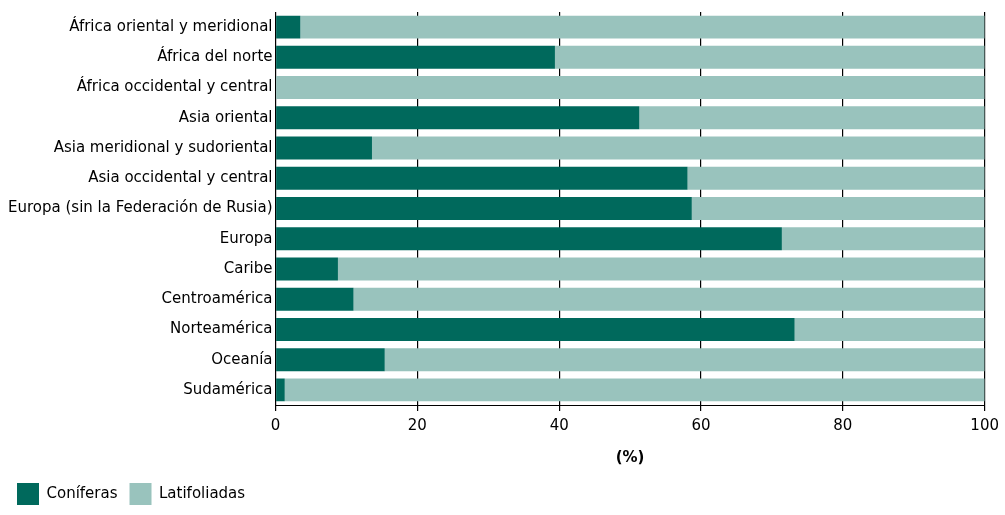 This screenshot has height=515, width=1005. I want to click on y-tick-label: Europa, so click(246, 237).